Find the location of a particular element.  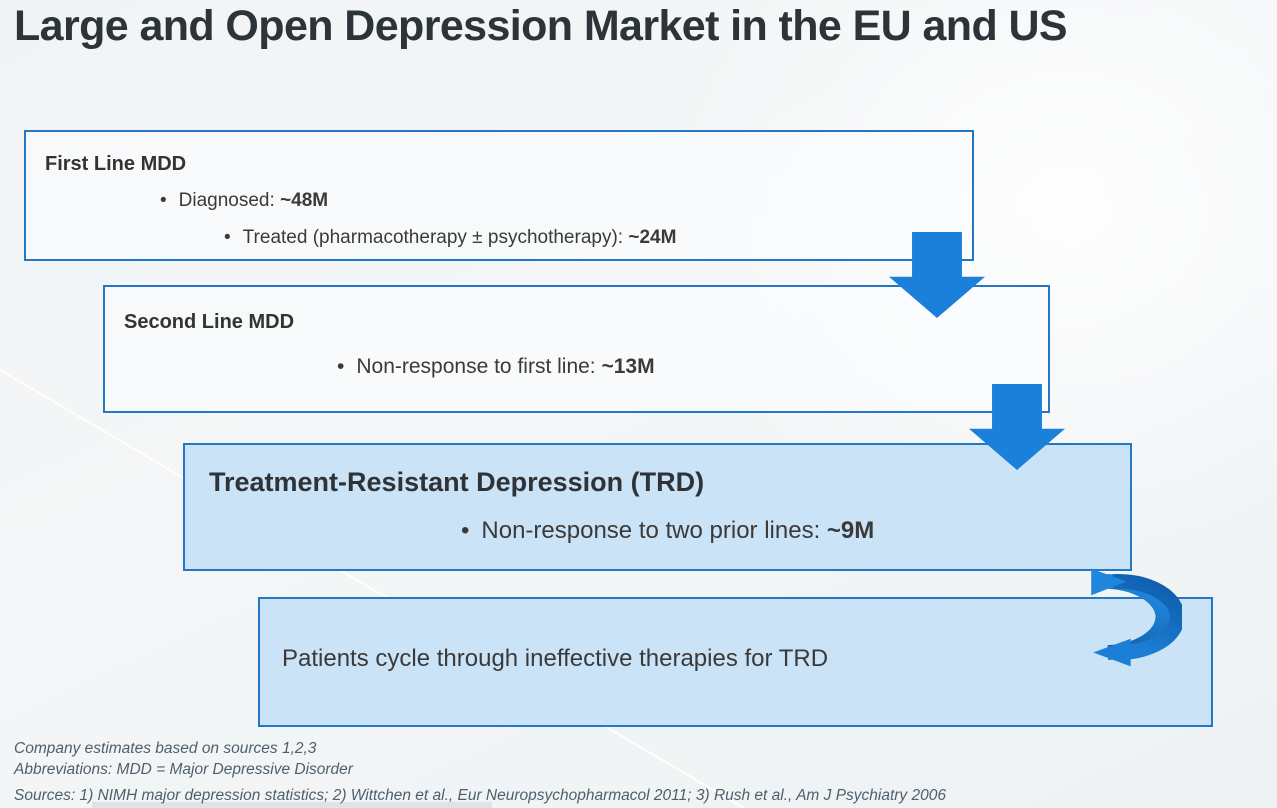

diagnosed-text: Diagnosed: is located at coordinates (229, 200).